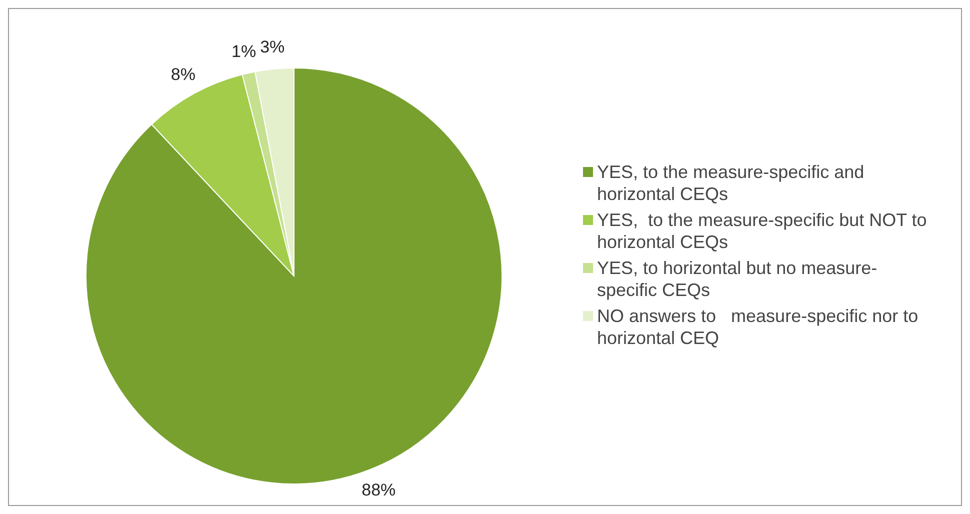 Image resolution: width=970 pixels, height=514 pixels. What do you see at coordinates (272, 47) in the screenshot?
I see `data-label: 3%` at bounding box center [272, 47].